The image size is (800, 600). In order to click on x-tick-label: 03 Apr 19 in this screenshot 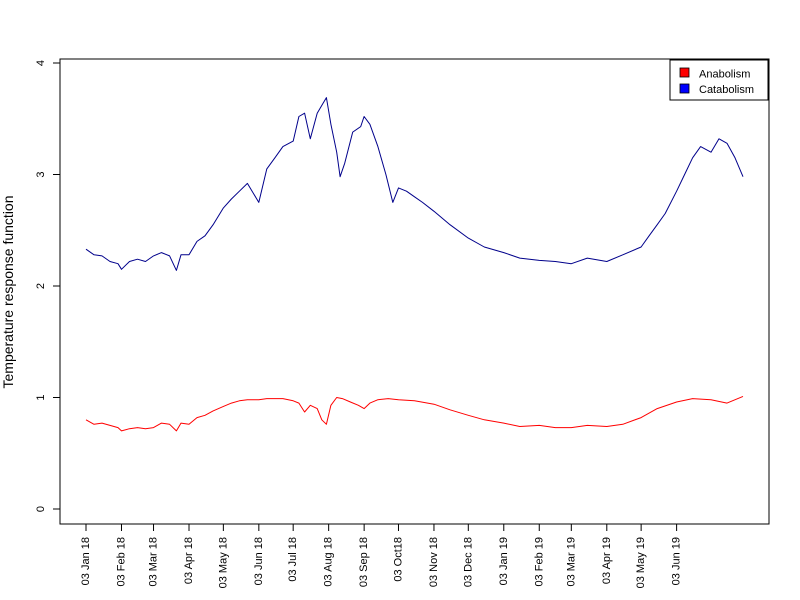, I will do `click(607, 560)`.